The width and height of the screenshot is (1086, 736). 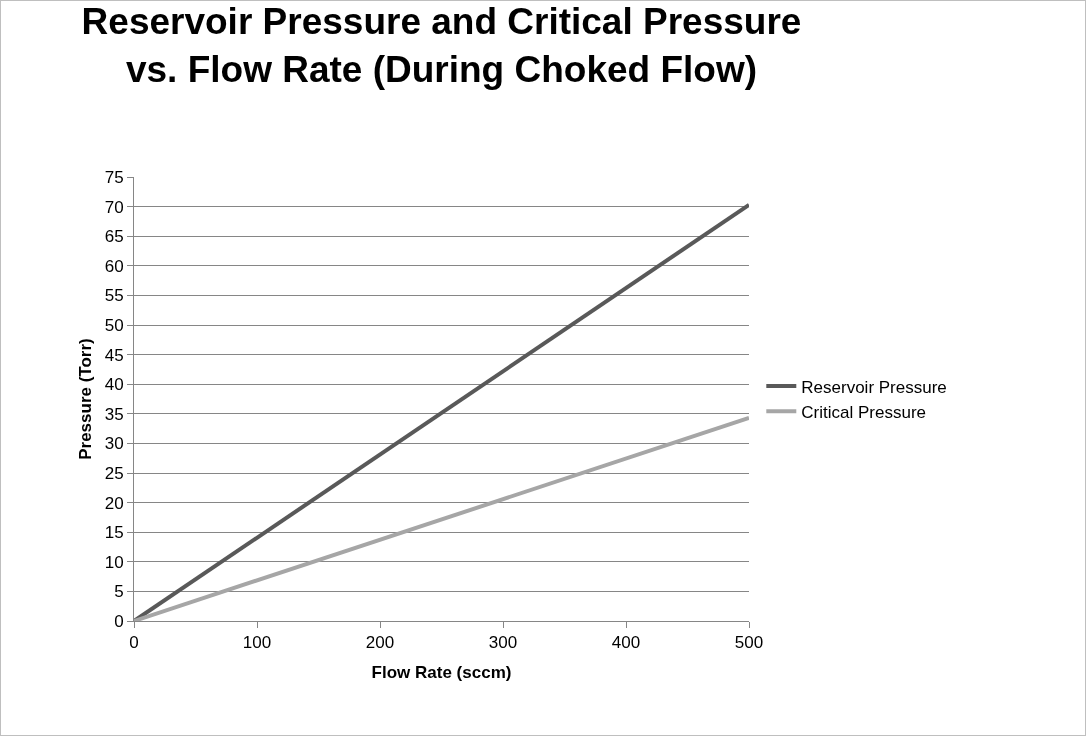 I want to click on y-axis-title: Pressure (Torr), so click(x=86, y=399).